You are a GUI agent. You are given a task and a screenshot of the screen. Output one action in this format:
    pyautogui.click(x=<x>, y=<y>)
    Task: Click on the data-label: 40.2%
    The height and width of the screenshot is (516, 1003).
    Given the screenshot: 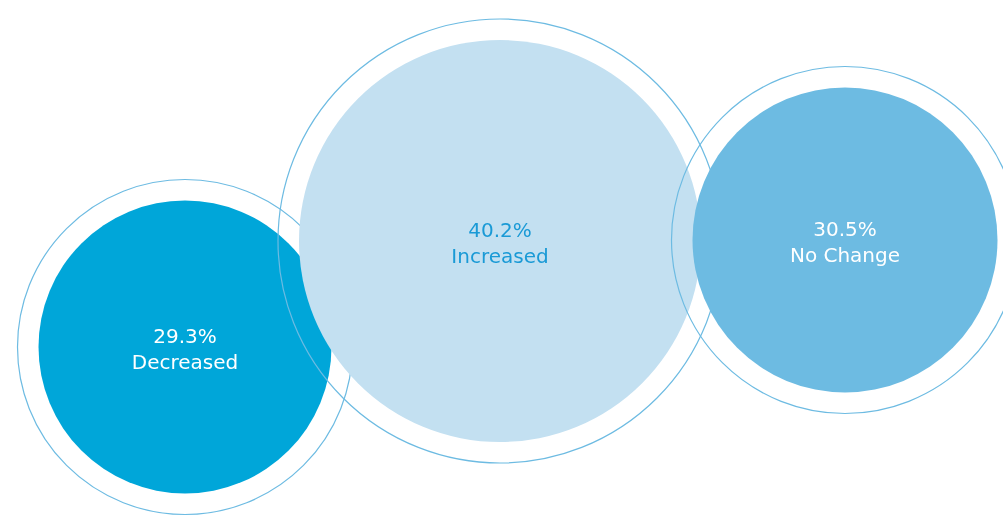 What is the action you would take?
    pyautogui.click(x=500, y=230)
    